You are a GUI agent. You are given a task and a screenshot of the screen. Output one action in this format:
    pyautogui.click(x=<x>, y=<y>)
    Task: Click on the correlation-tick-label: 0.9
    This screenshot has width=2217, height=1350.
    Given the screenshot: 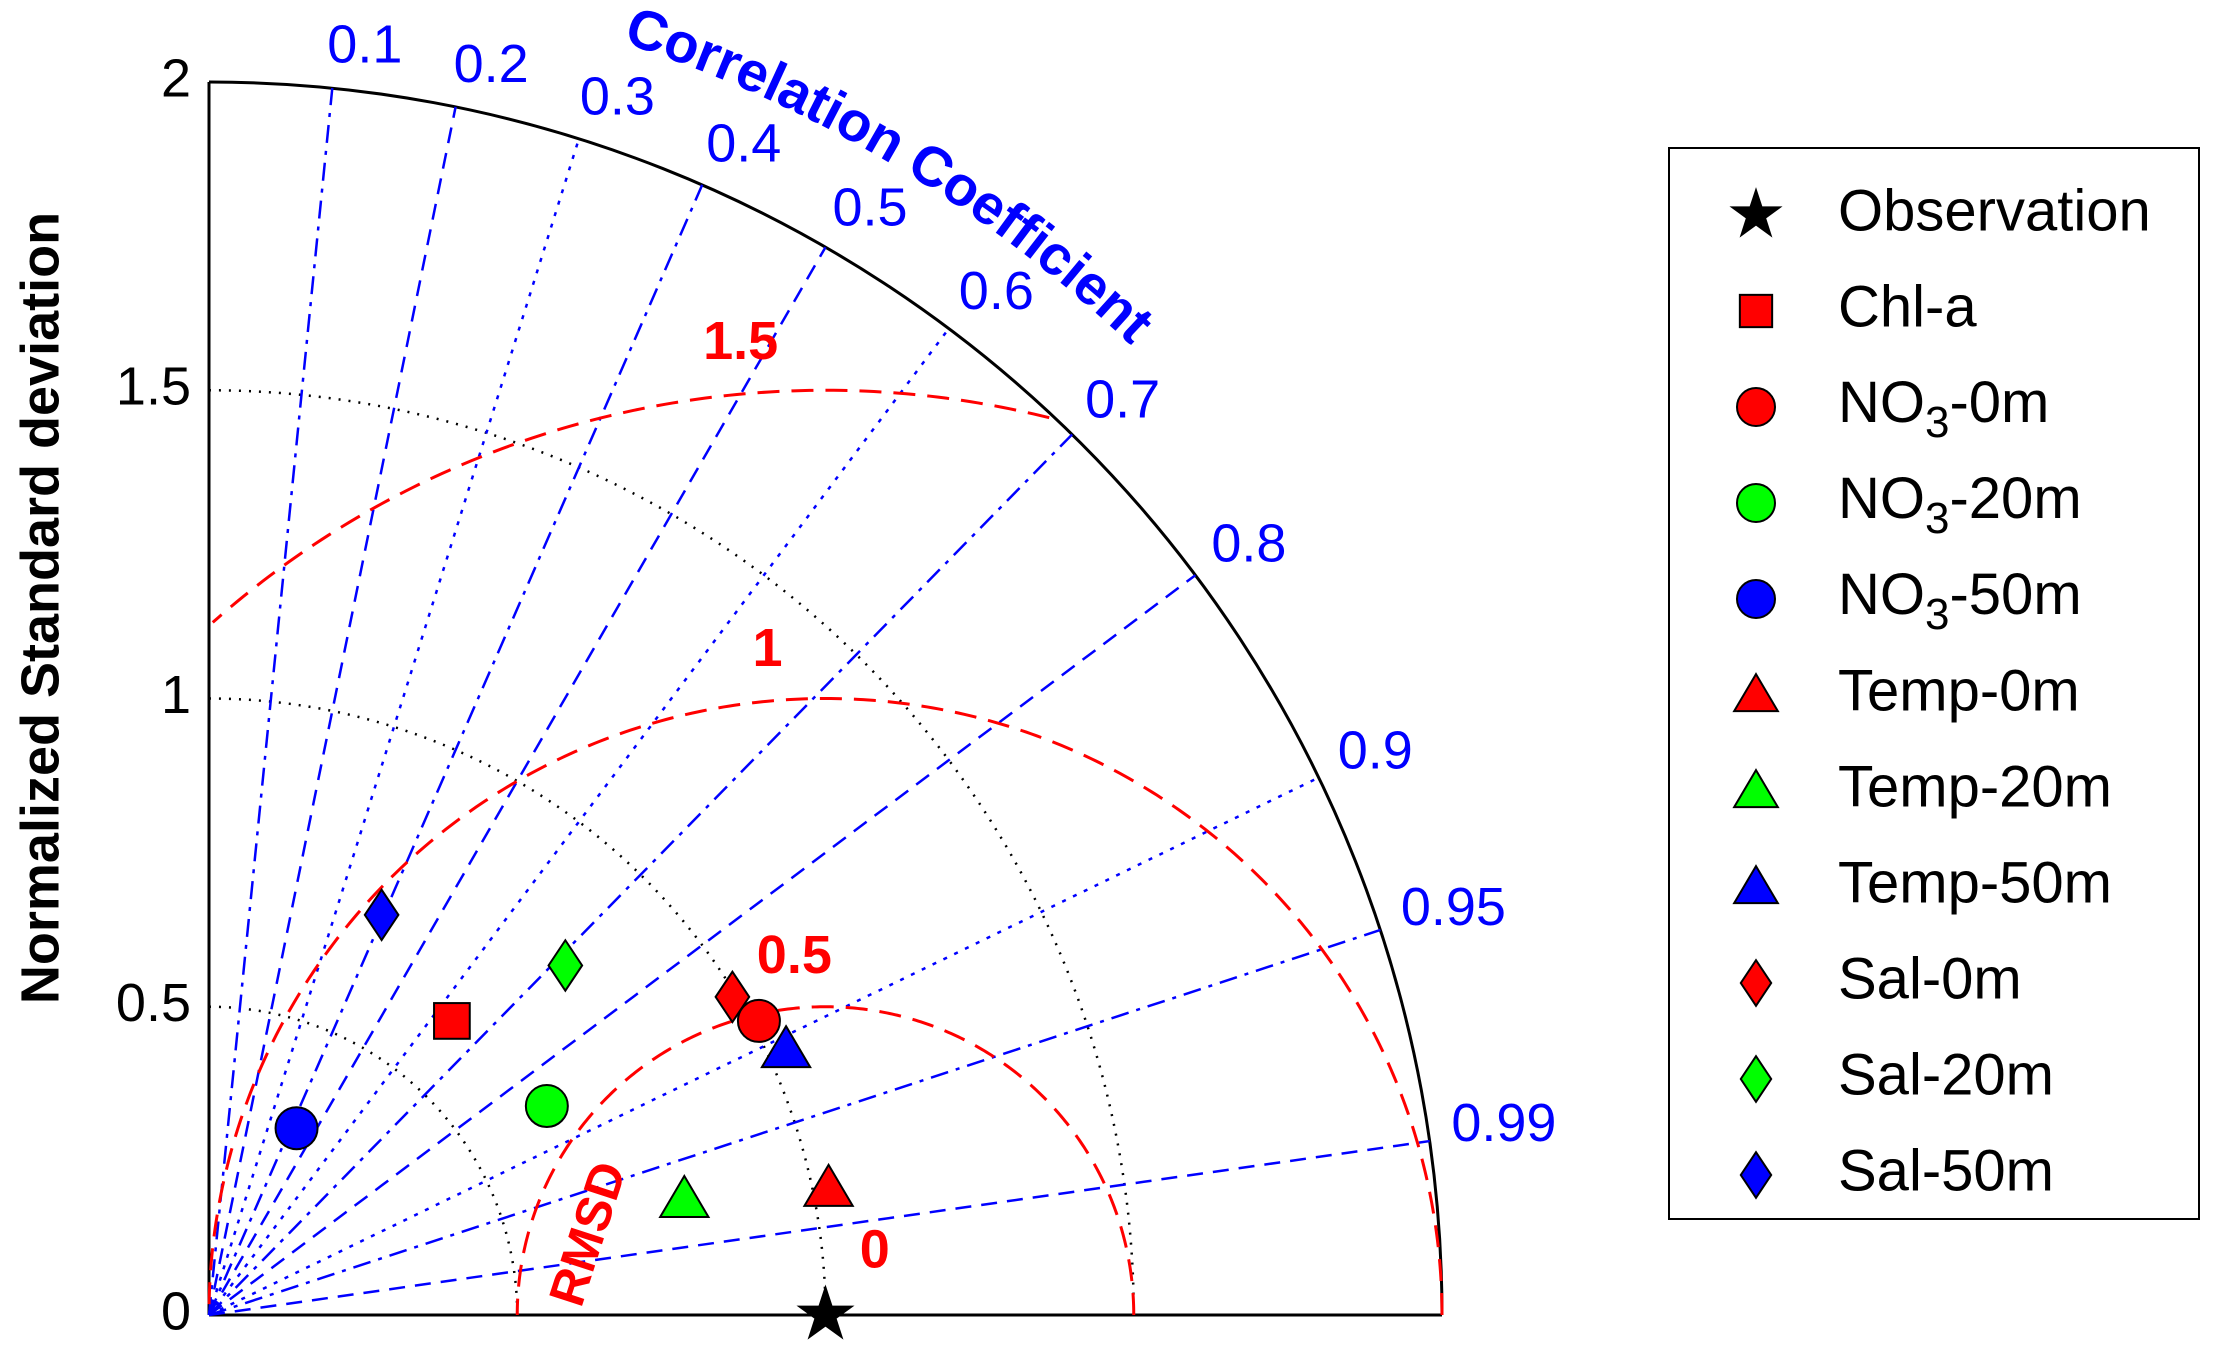 What is the action you would take?
    pyautogui.click(x=1375, y=751)
    